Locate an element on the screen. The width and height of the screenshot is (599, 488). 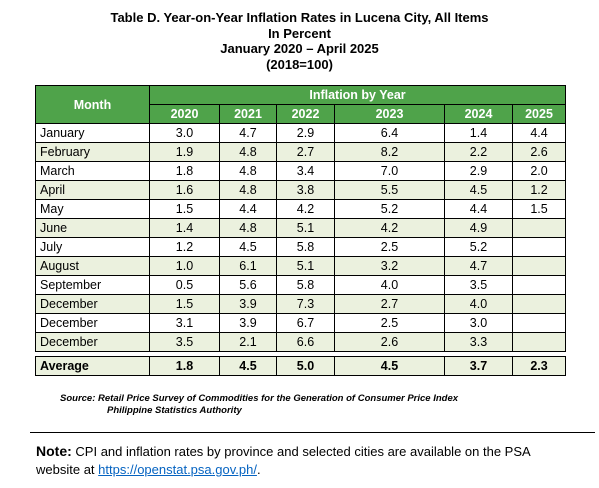
value-cell: 3.4 is located at coordinates (305, 171).